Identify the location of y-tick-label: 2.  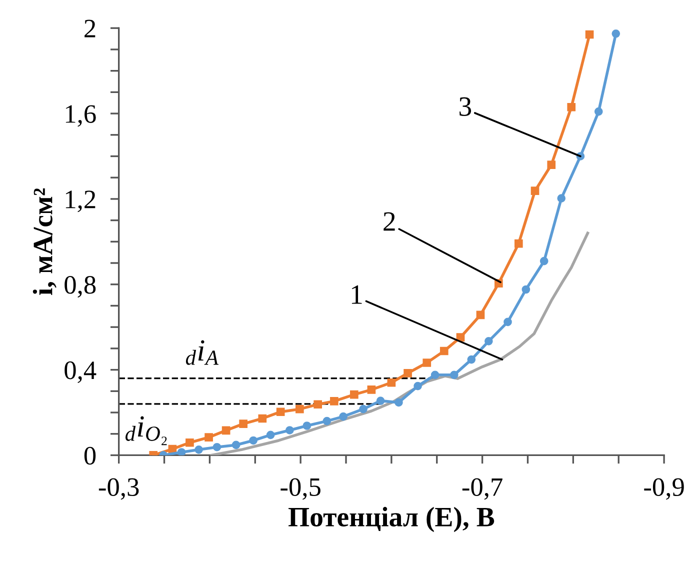
(90, 29).